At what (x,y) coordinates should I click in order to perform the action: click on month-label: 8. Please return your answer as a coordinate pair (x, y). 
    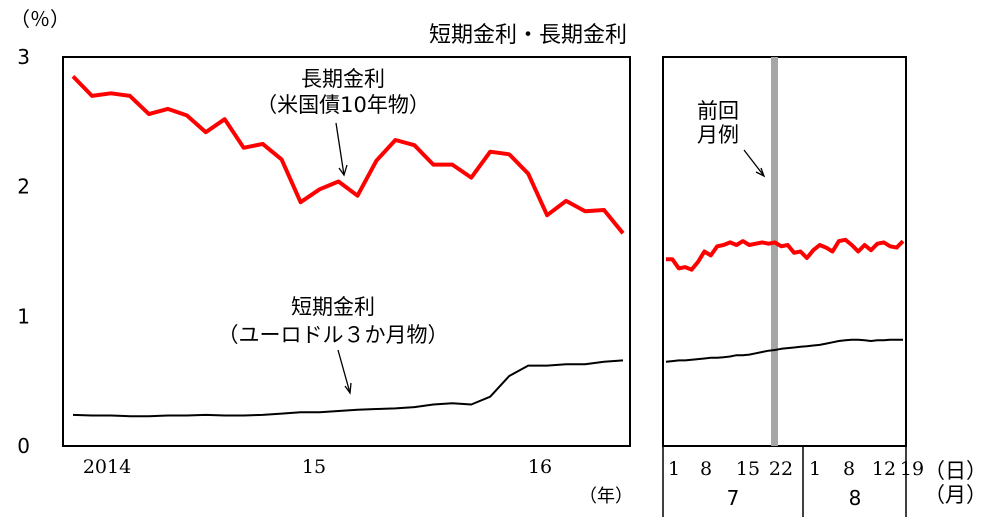
    Looking at the image, I should click on (855, 498).